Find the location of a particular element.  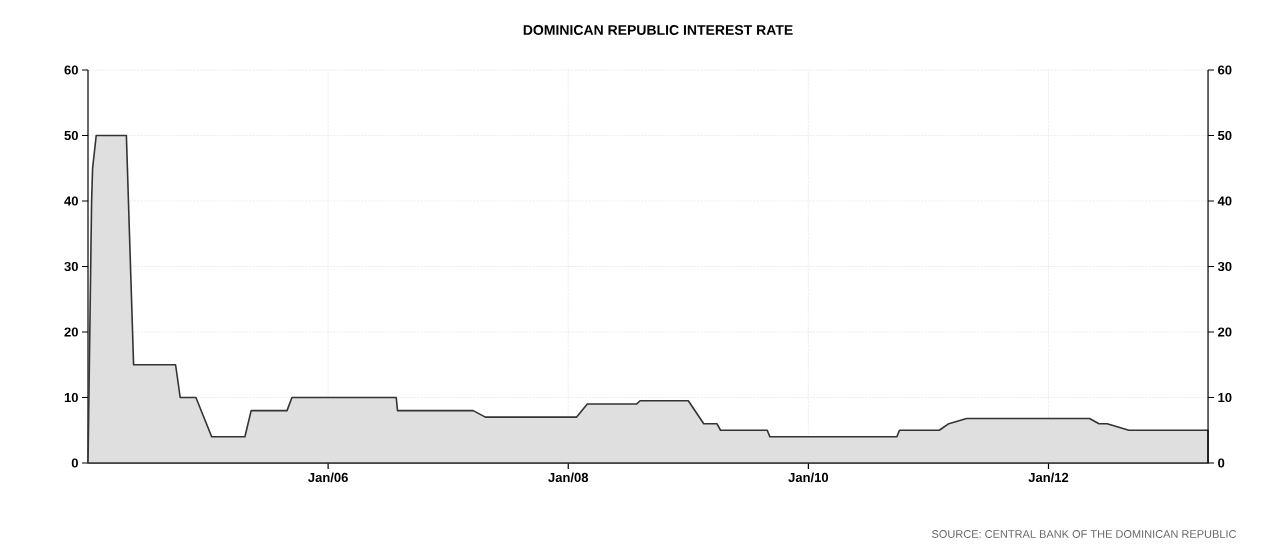

source-note: SOURCE: CENTRAL BANK OF THE DOMINICAN REPUBLIC is located at coordinates (1084, 534).